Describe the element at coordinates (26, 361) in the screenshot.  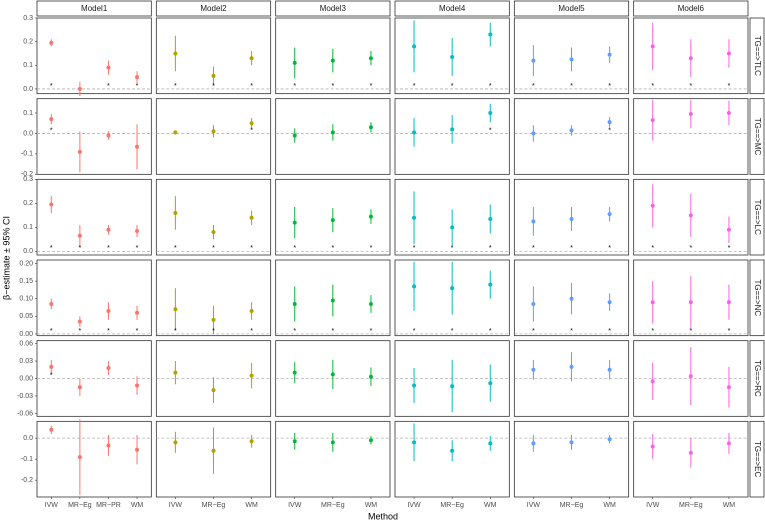
I see `y-tick-label: 0.03` at that location.